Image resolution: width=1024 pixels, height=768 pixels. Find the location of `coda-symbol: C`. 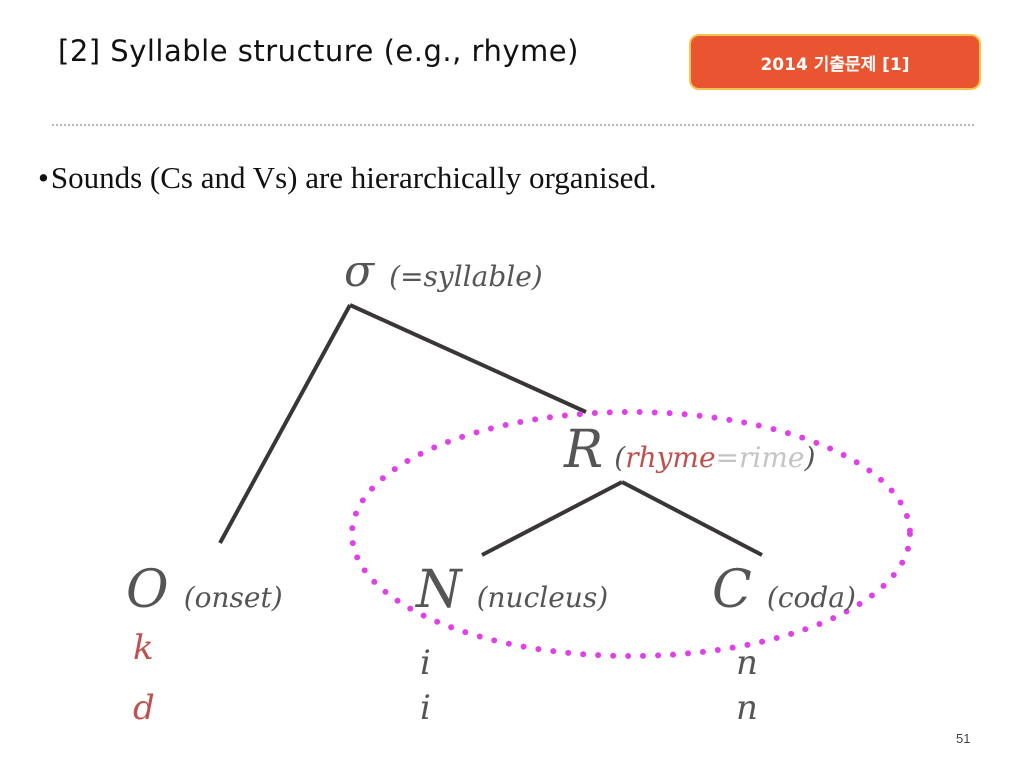

coda-symbol: C is located at coordinates (732, 590).